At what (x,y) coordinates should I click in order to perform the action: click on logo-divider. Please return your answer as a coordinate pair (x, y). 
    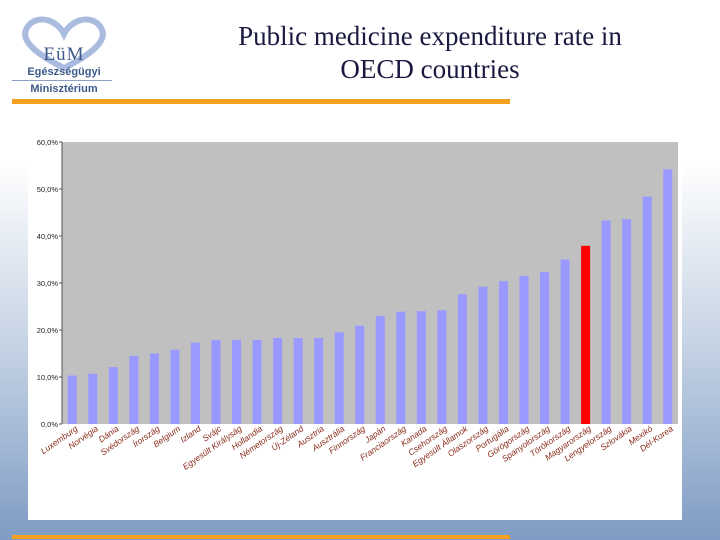
    Looking at the image, I should click on (62, 80).